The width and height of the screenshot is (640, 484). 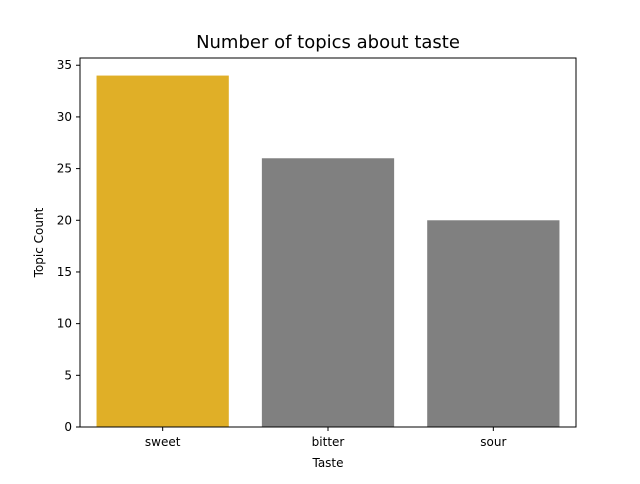 What do you see at coordinates (64, 65) in the screenshot?
I see `y-tick-label: 35` at bounding box center [64, 65].